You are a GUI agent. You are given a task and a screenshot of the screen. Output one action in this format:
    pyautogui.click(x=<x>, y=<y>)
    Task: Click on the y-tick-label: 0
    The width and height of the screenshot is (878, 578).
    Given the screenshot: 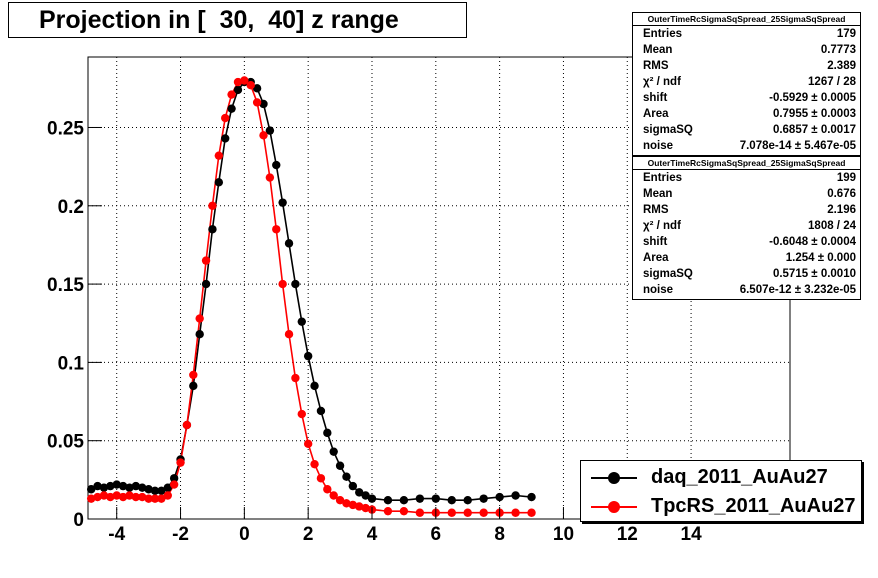 What is the action you would take?
    pyautogui.click(x=78, y=520)
    